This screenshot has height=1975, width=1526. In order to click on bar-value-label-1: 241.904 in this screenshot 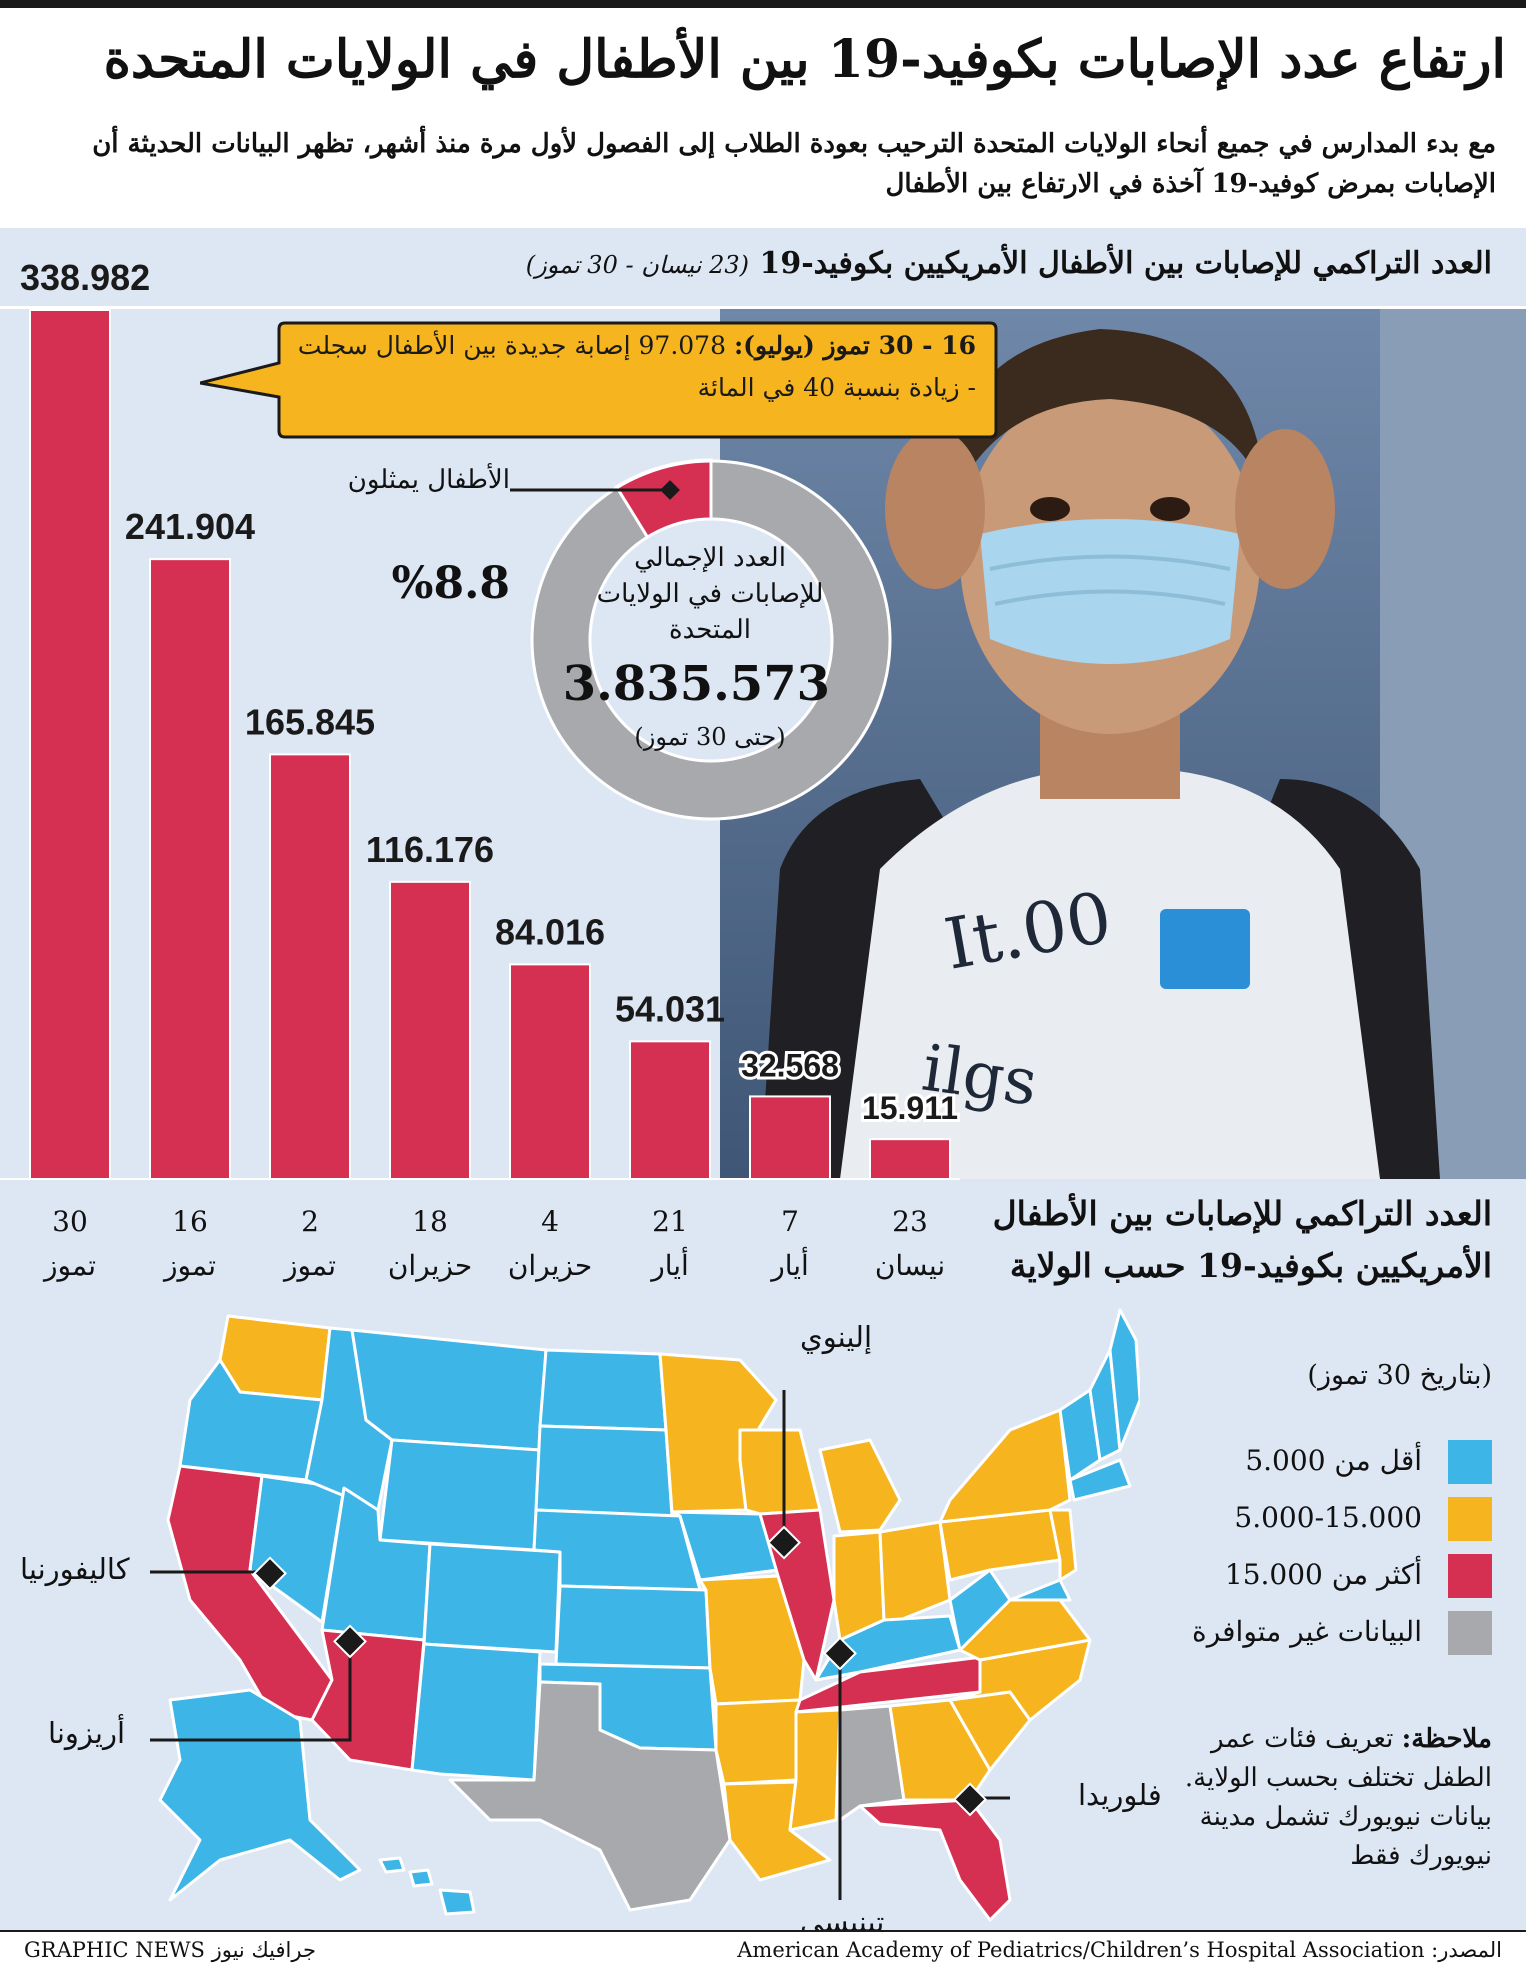, I will do `click(190, 526)`.